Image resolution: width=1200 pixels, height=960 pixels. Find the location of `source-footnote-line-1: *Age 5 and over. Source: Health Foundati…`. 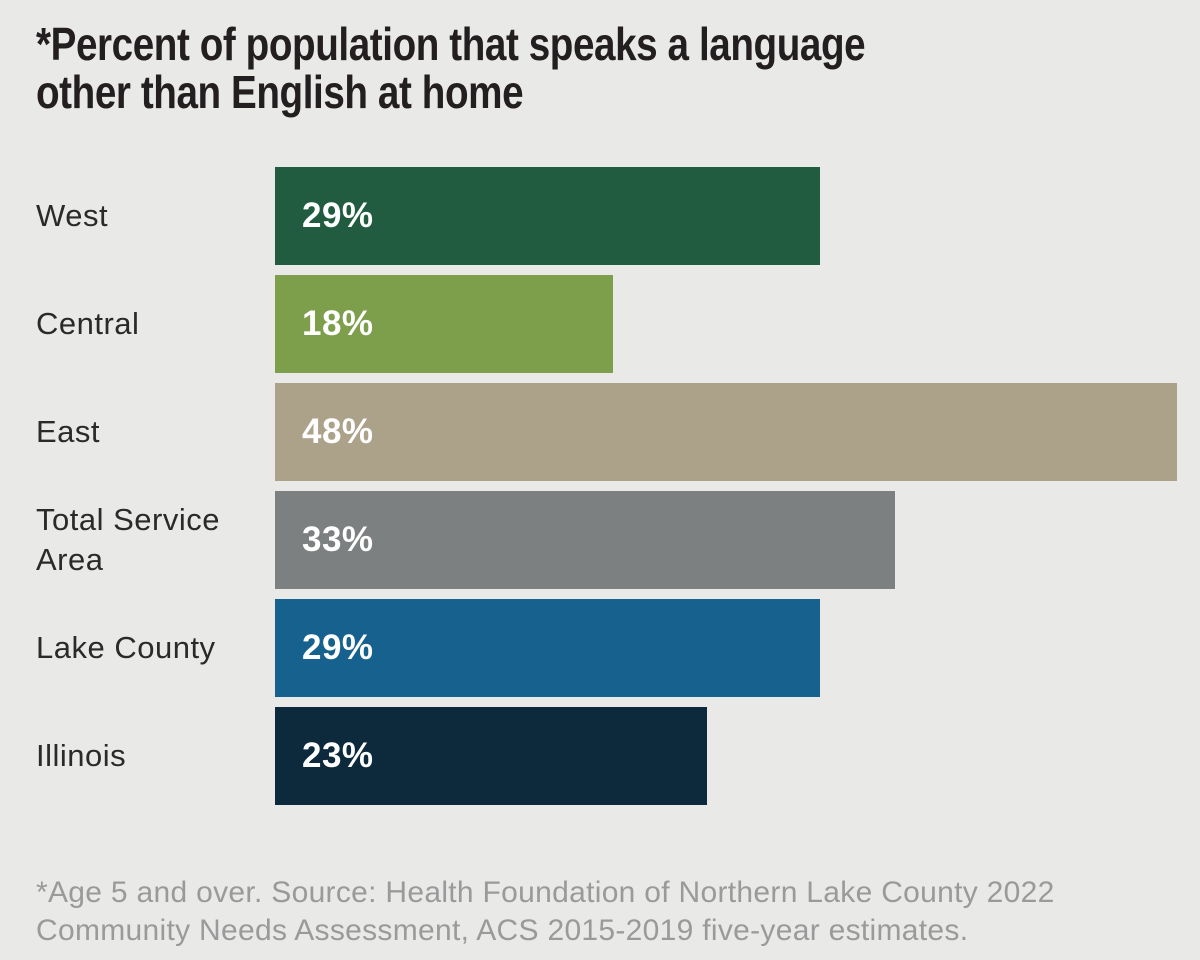

source-footnote-line-1: *Age 5 and over. Source: Health Foundati… is located at coordinates (545, 892).